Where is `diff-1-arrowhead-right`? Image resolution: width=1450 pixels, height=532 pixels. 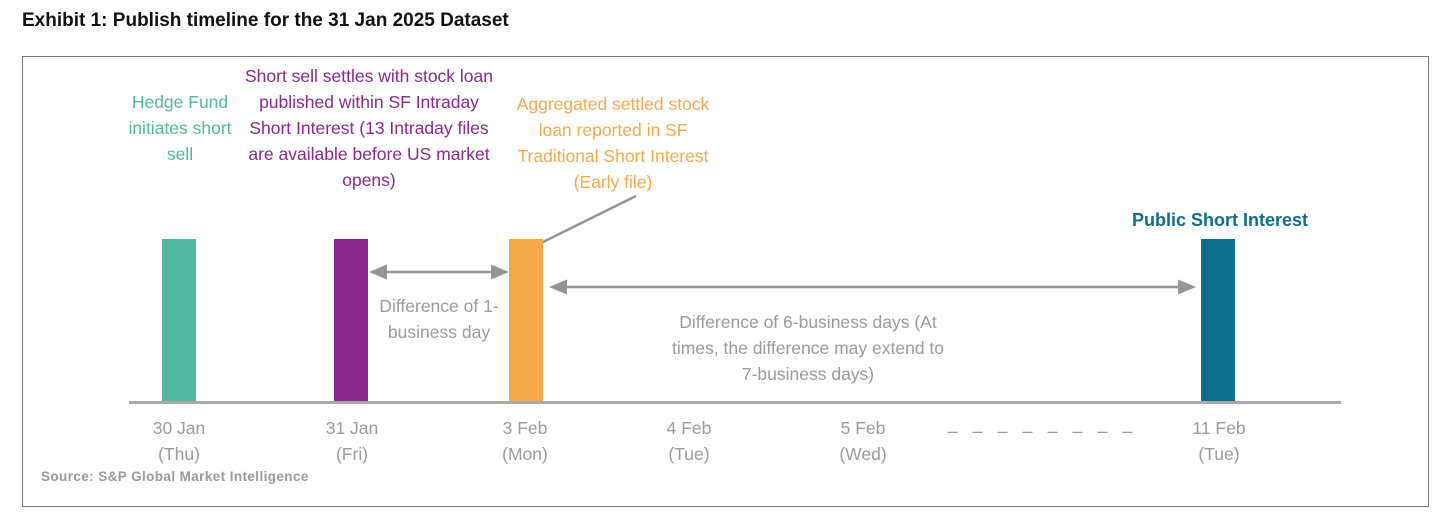 diff-1-arrowhead-right is located at coordinates (500, 272).